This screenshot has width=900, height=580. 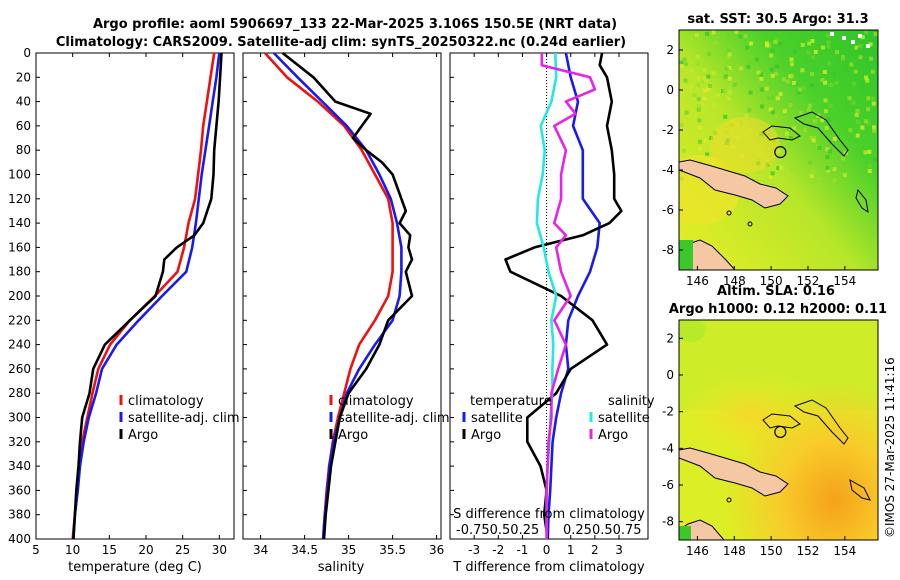 What do you see at coordinates (19, 418) in the screenshot?
I see `y-tick-label: 300` at bounding box center [19, 418].